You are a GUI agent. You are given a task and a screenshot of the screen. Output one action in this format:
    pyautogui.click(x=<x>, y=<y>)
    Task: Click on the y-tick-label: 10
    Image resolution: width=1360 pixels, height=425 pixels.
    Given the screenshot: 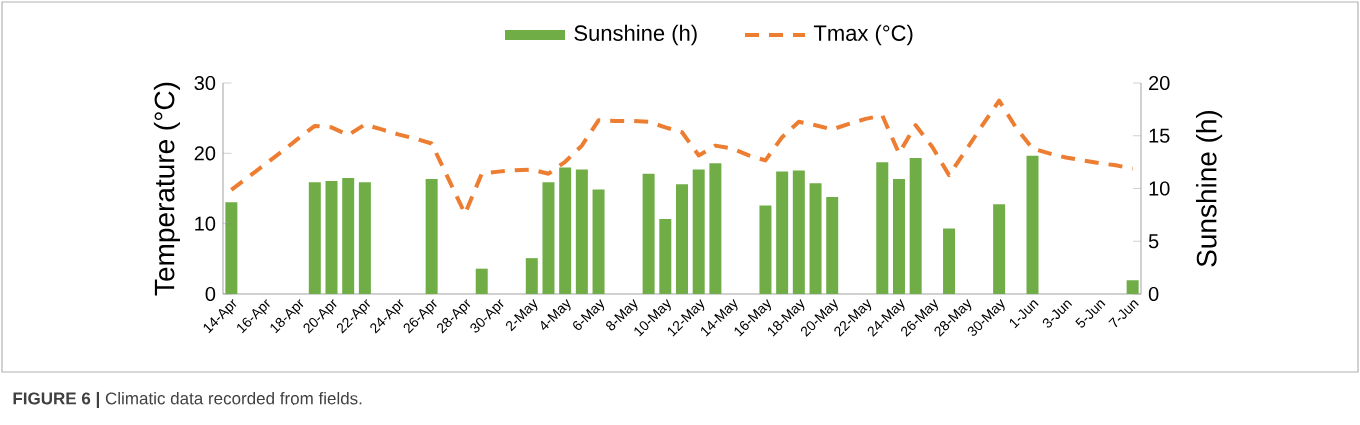 What is the action you would take?
    pyautogui.click(x=205, y=223)
    